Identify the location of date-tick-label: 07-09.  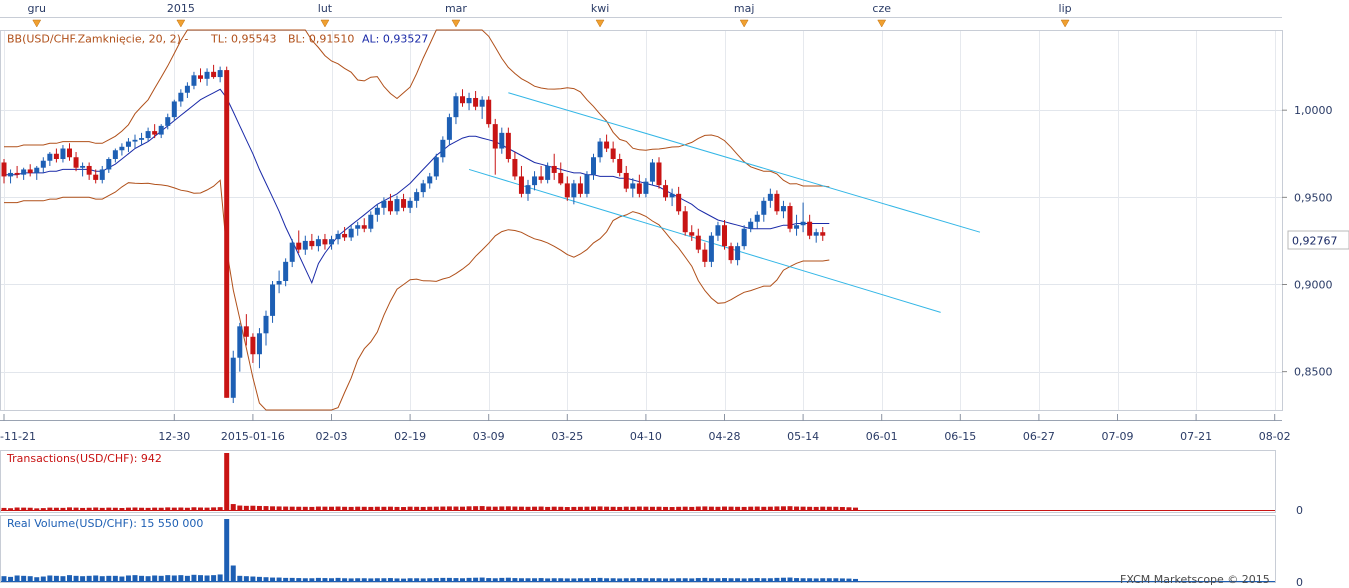
(1118, 436).